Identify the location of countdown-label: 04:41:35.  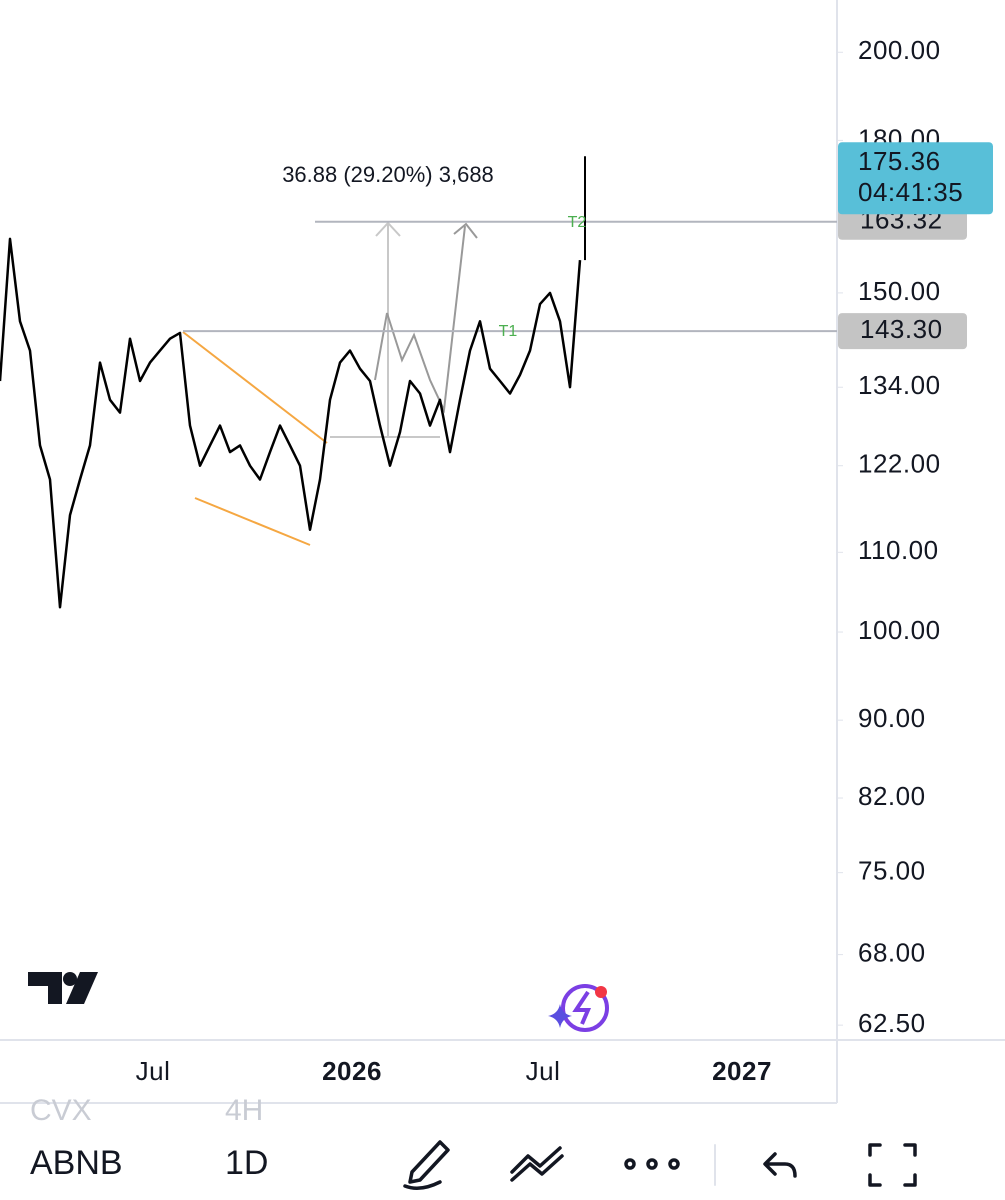
(910, 192).